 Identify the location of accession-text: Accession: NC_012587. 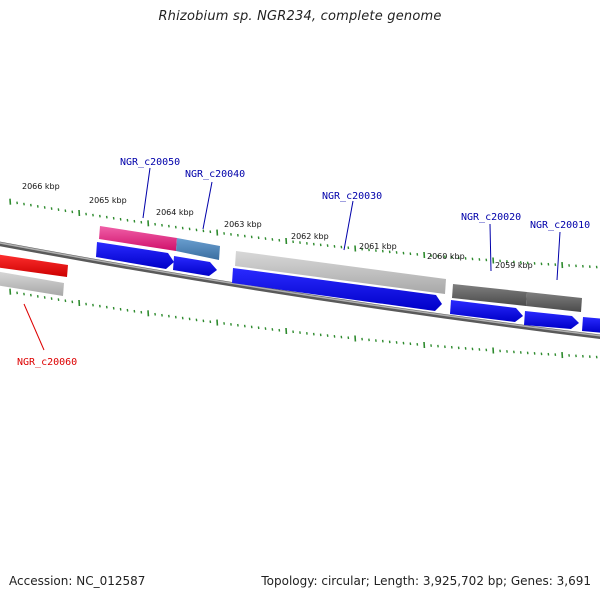
(77, 581).